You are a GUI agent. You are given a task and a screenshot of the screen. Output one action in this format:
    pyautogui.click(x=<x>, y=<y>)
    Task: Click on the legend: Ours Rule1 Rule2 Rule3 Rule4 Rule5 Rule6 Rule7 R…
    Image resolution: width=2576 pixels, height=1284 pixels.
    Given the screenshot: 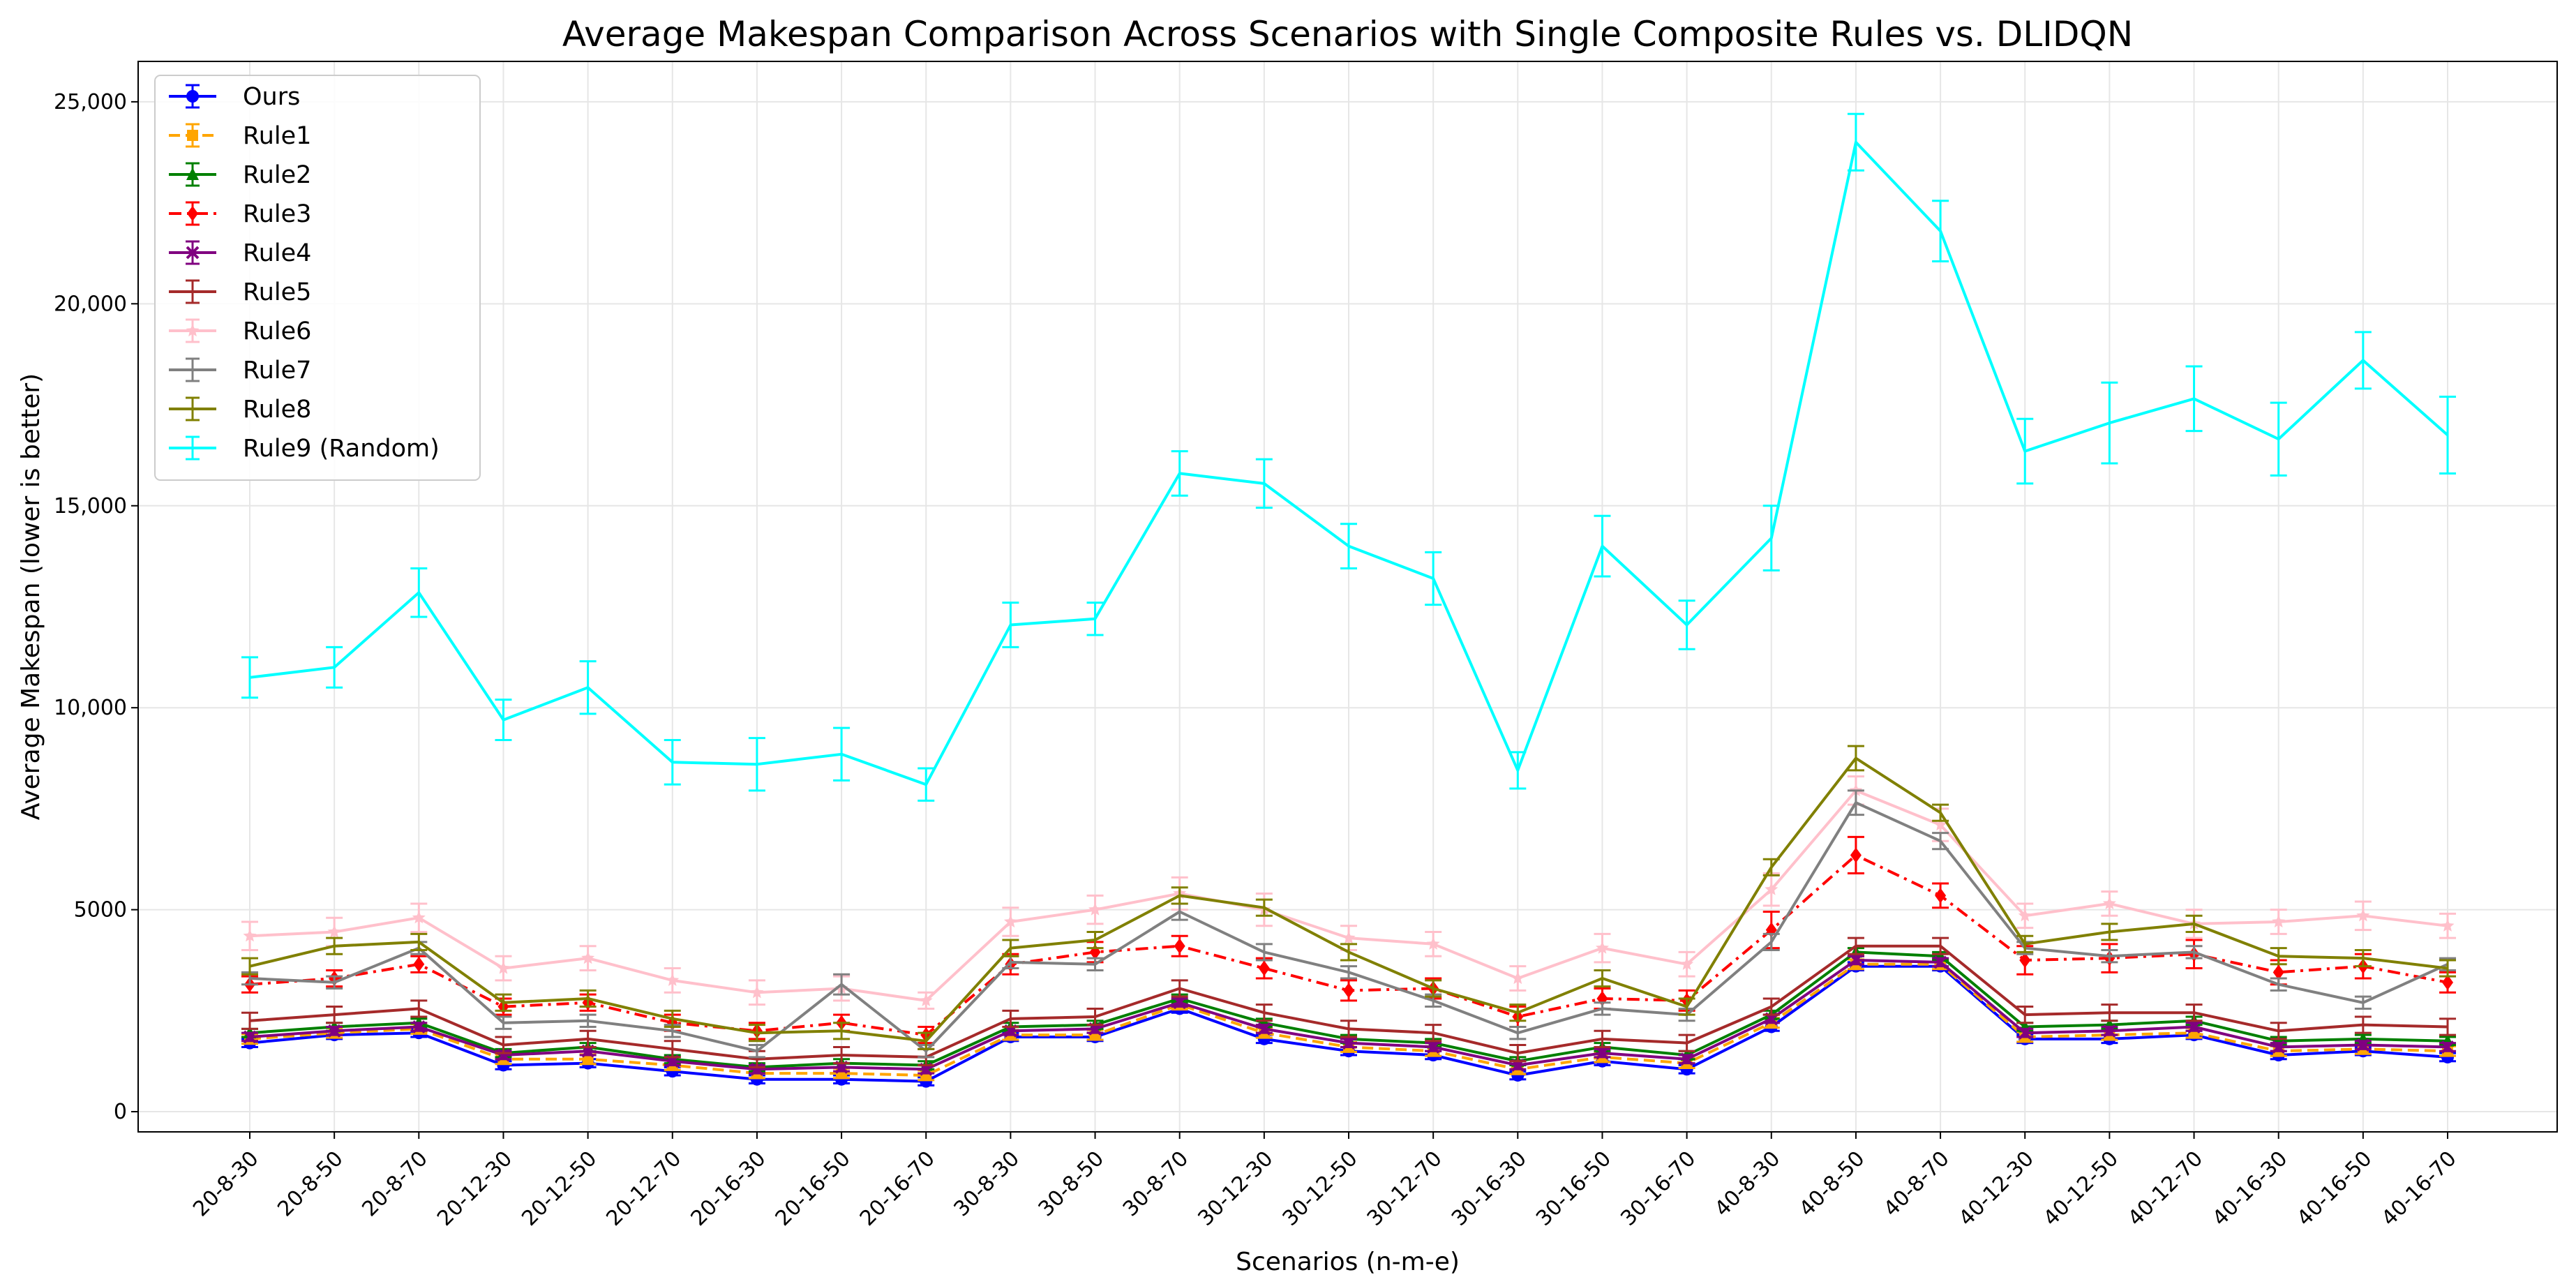 What is the action you would take?
    pyautogui.click(x=317, y=278)
    